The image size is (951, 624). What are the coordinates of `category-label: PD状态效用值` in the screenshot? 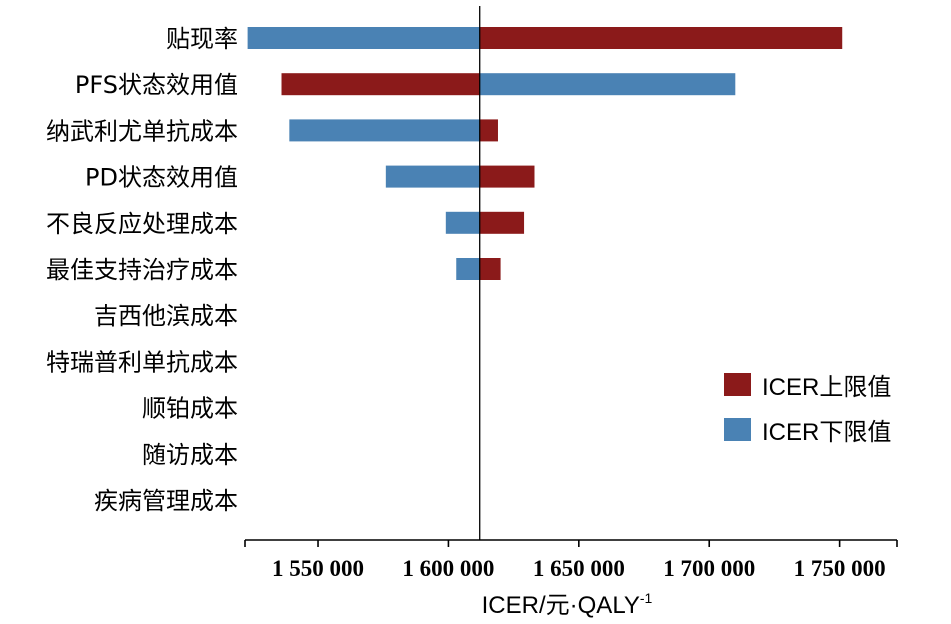 It's located at (161, 178).